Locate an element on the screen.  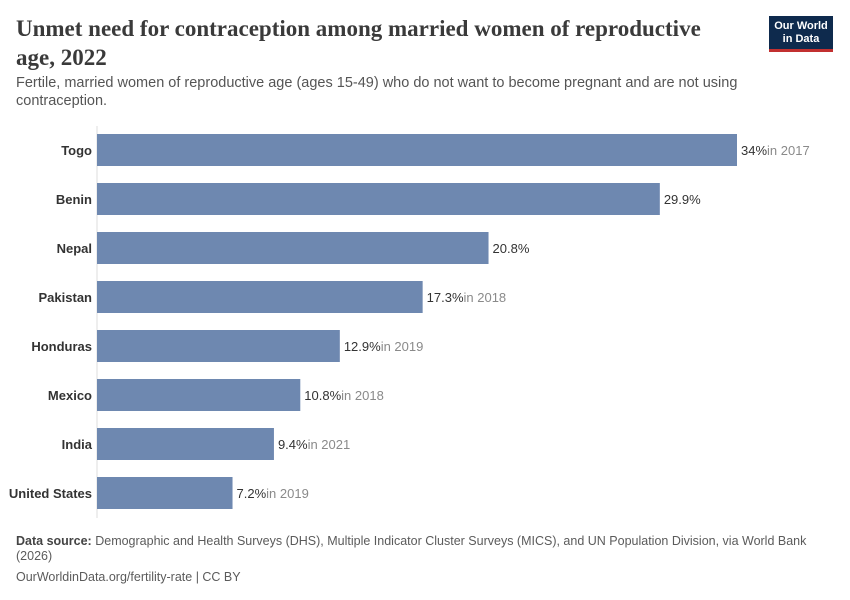
data-source-label: Data source: is located at coordinates (54, 541).